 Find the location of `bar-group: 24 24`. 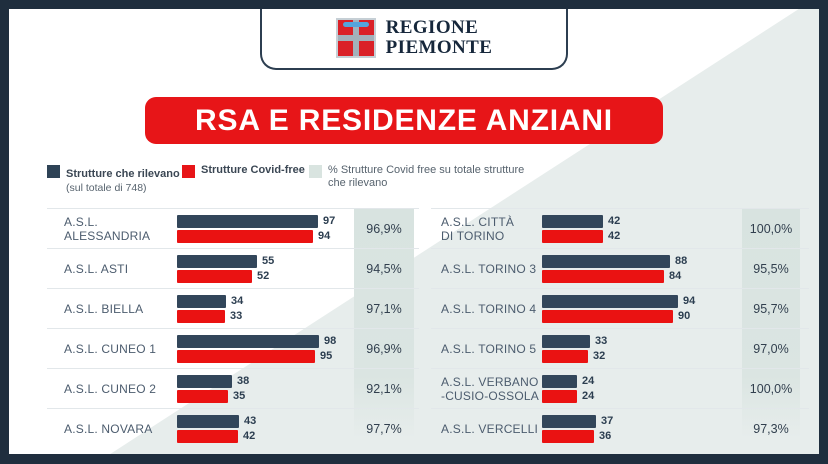

bar-group: 24 24 is located at coordinates (568, 389).